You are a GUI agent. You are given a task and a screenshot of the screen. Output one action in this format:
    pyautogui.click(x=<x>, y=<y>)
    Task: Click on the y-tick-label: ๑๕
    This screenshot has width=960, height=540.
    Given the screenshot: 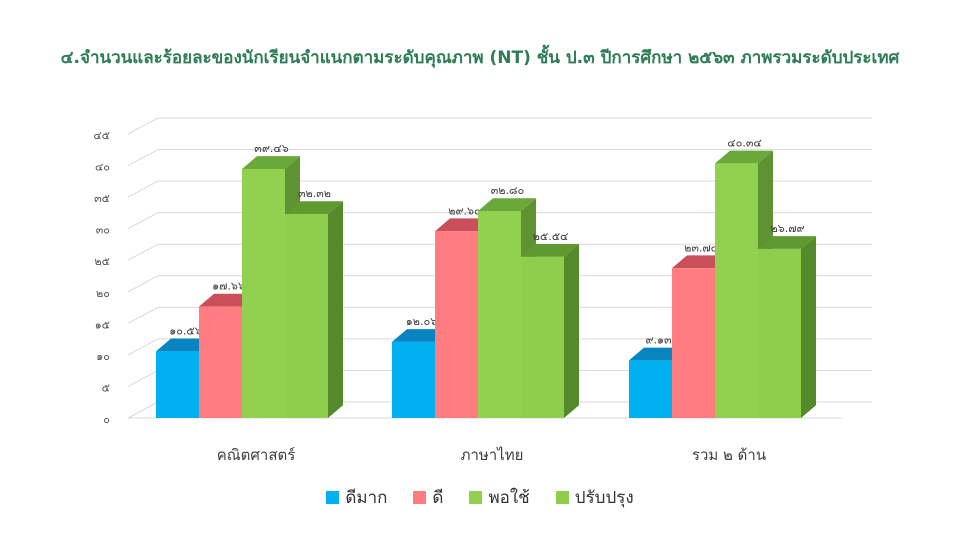 What is the action you would take?
    pyautogui.click(x=102, y=324)
    